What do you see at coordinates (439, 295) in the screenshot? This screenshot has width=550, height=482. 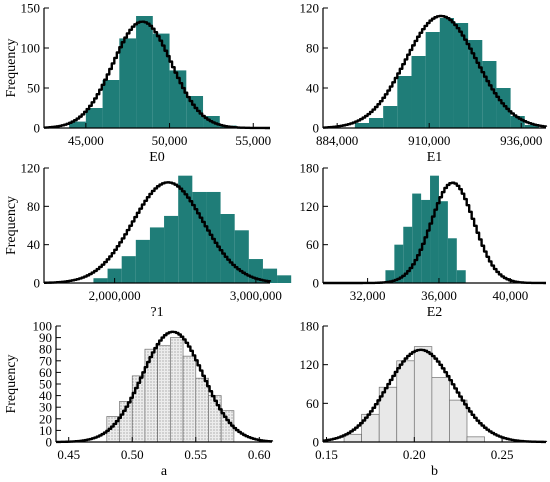 I see `x-tick-label: 36,000` at bounding box center [439, 295].